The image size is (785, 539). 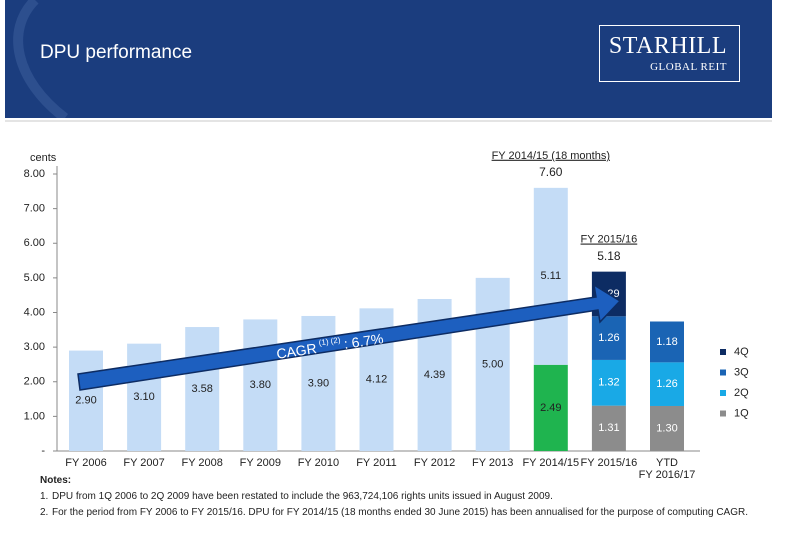 I want to click on logo-tagline: GLOBAL REIT, so click(x=688, y=67).